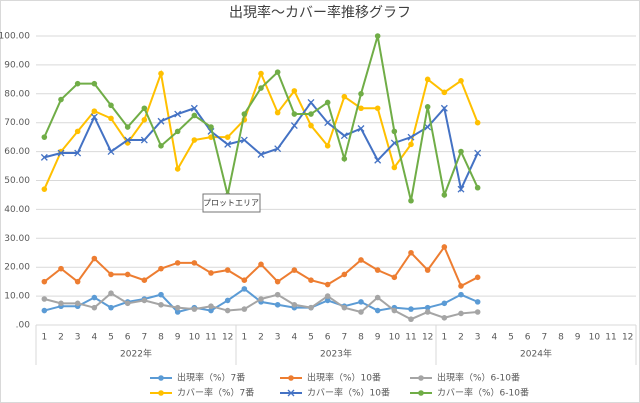 This screenshot has height=403, width=640. Describe the element at coordinates (17, 181) in the screenshot. I see `y-tick-label: 50.00` at that location.